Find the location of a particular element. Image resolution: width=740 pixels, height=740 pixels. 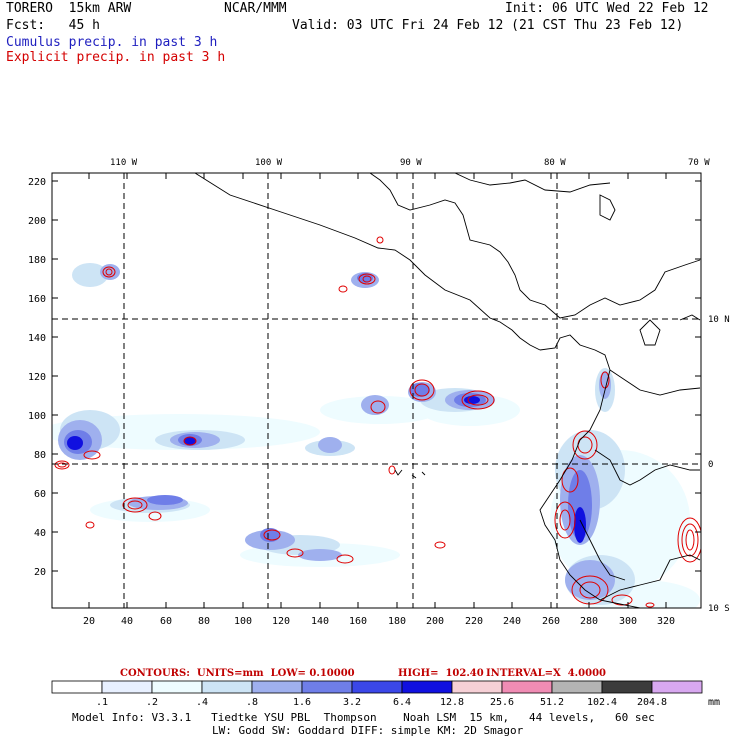

x-tick-label: 140 is located at coordinates (320, 621).